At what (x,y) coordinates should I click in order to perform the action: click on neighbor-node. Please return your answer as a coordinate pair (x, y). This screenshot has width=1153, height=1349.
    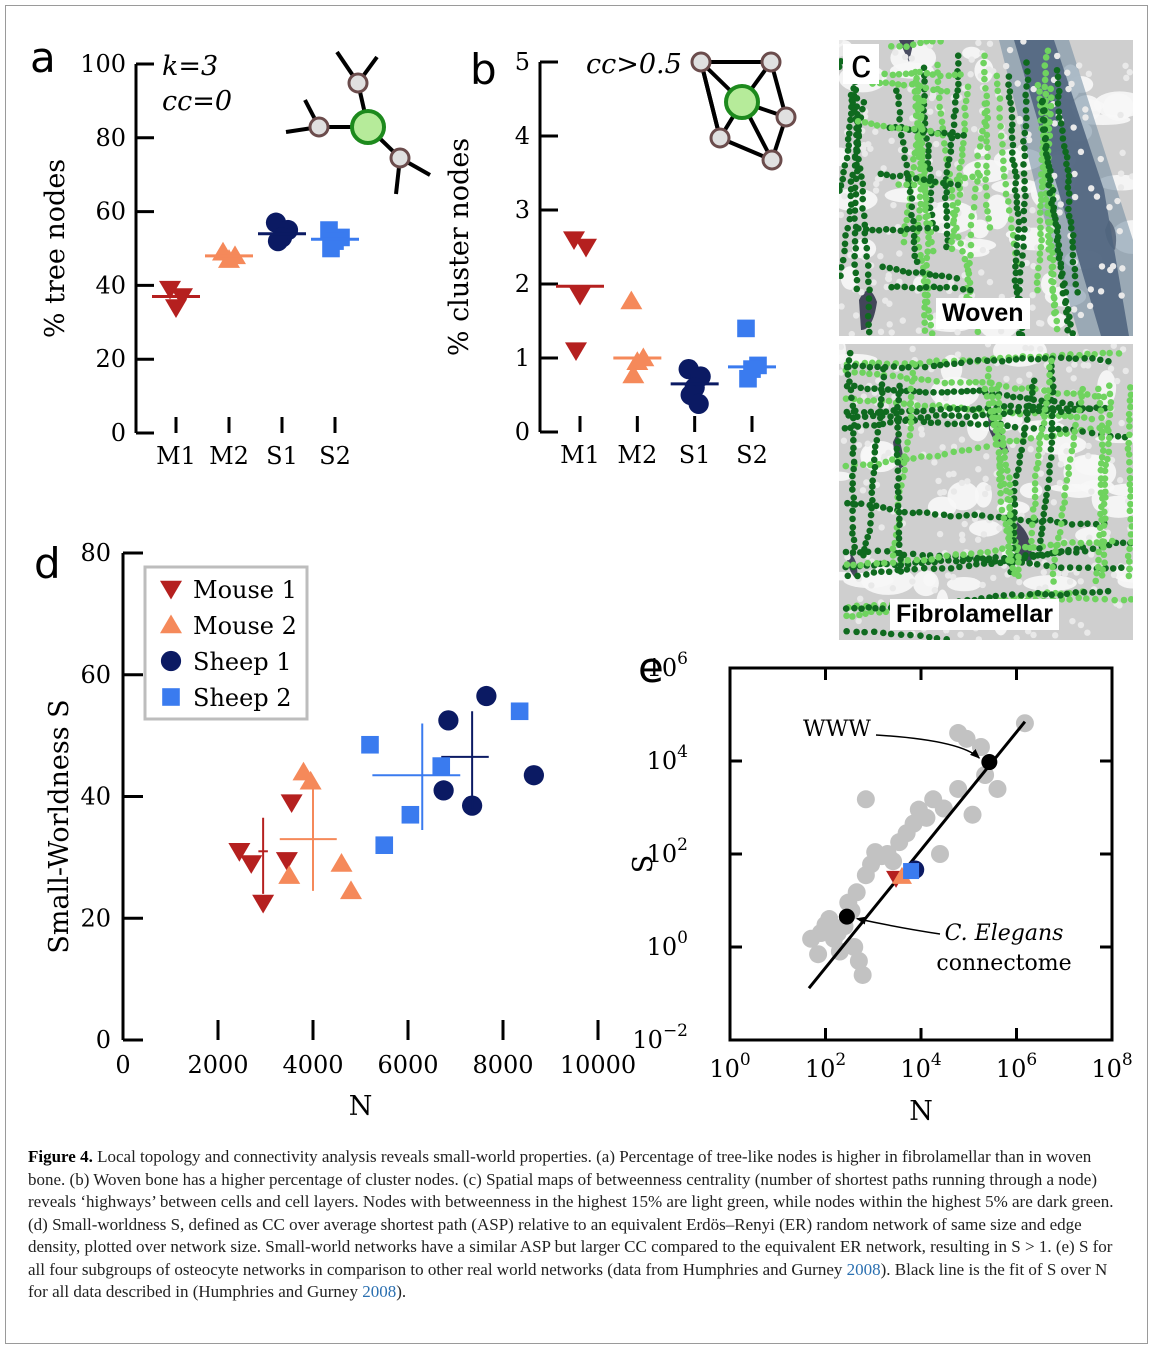
    Looking at the image, I should click on (358, 83).